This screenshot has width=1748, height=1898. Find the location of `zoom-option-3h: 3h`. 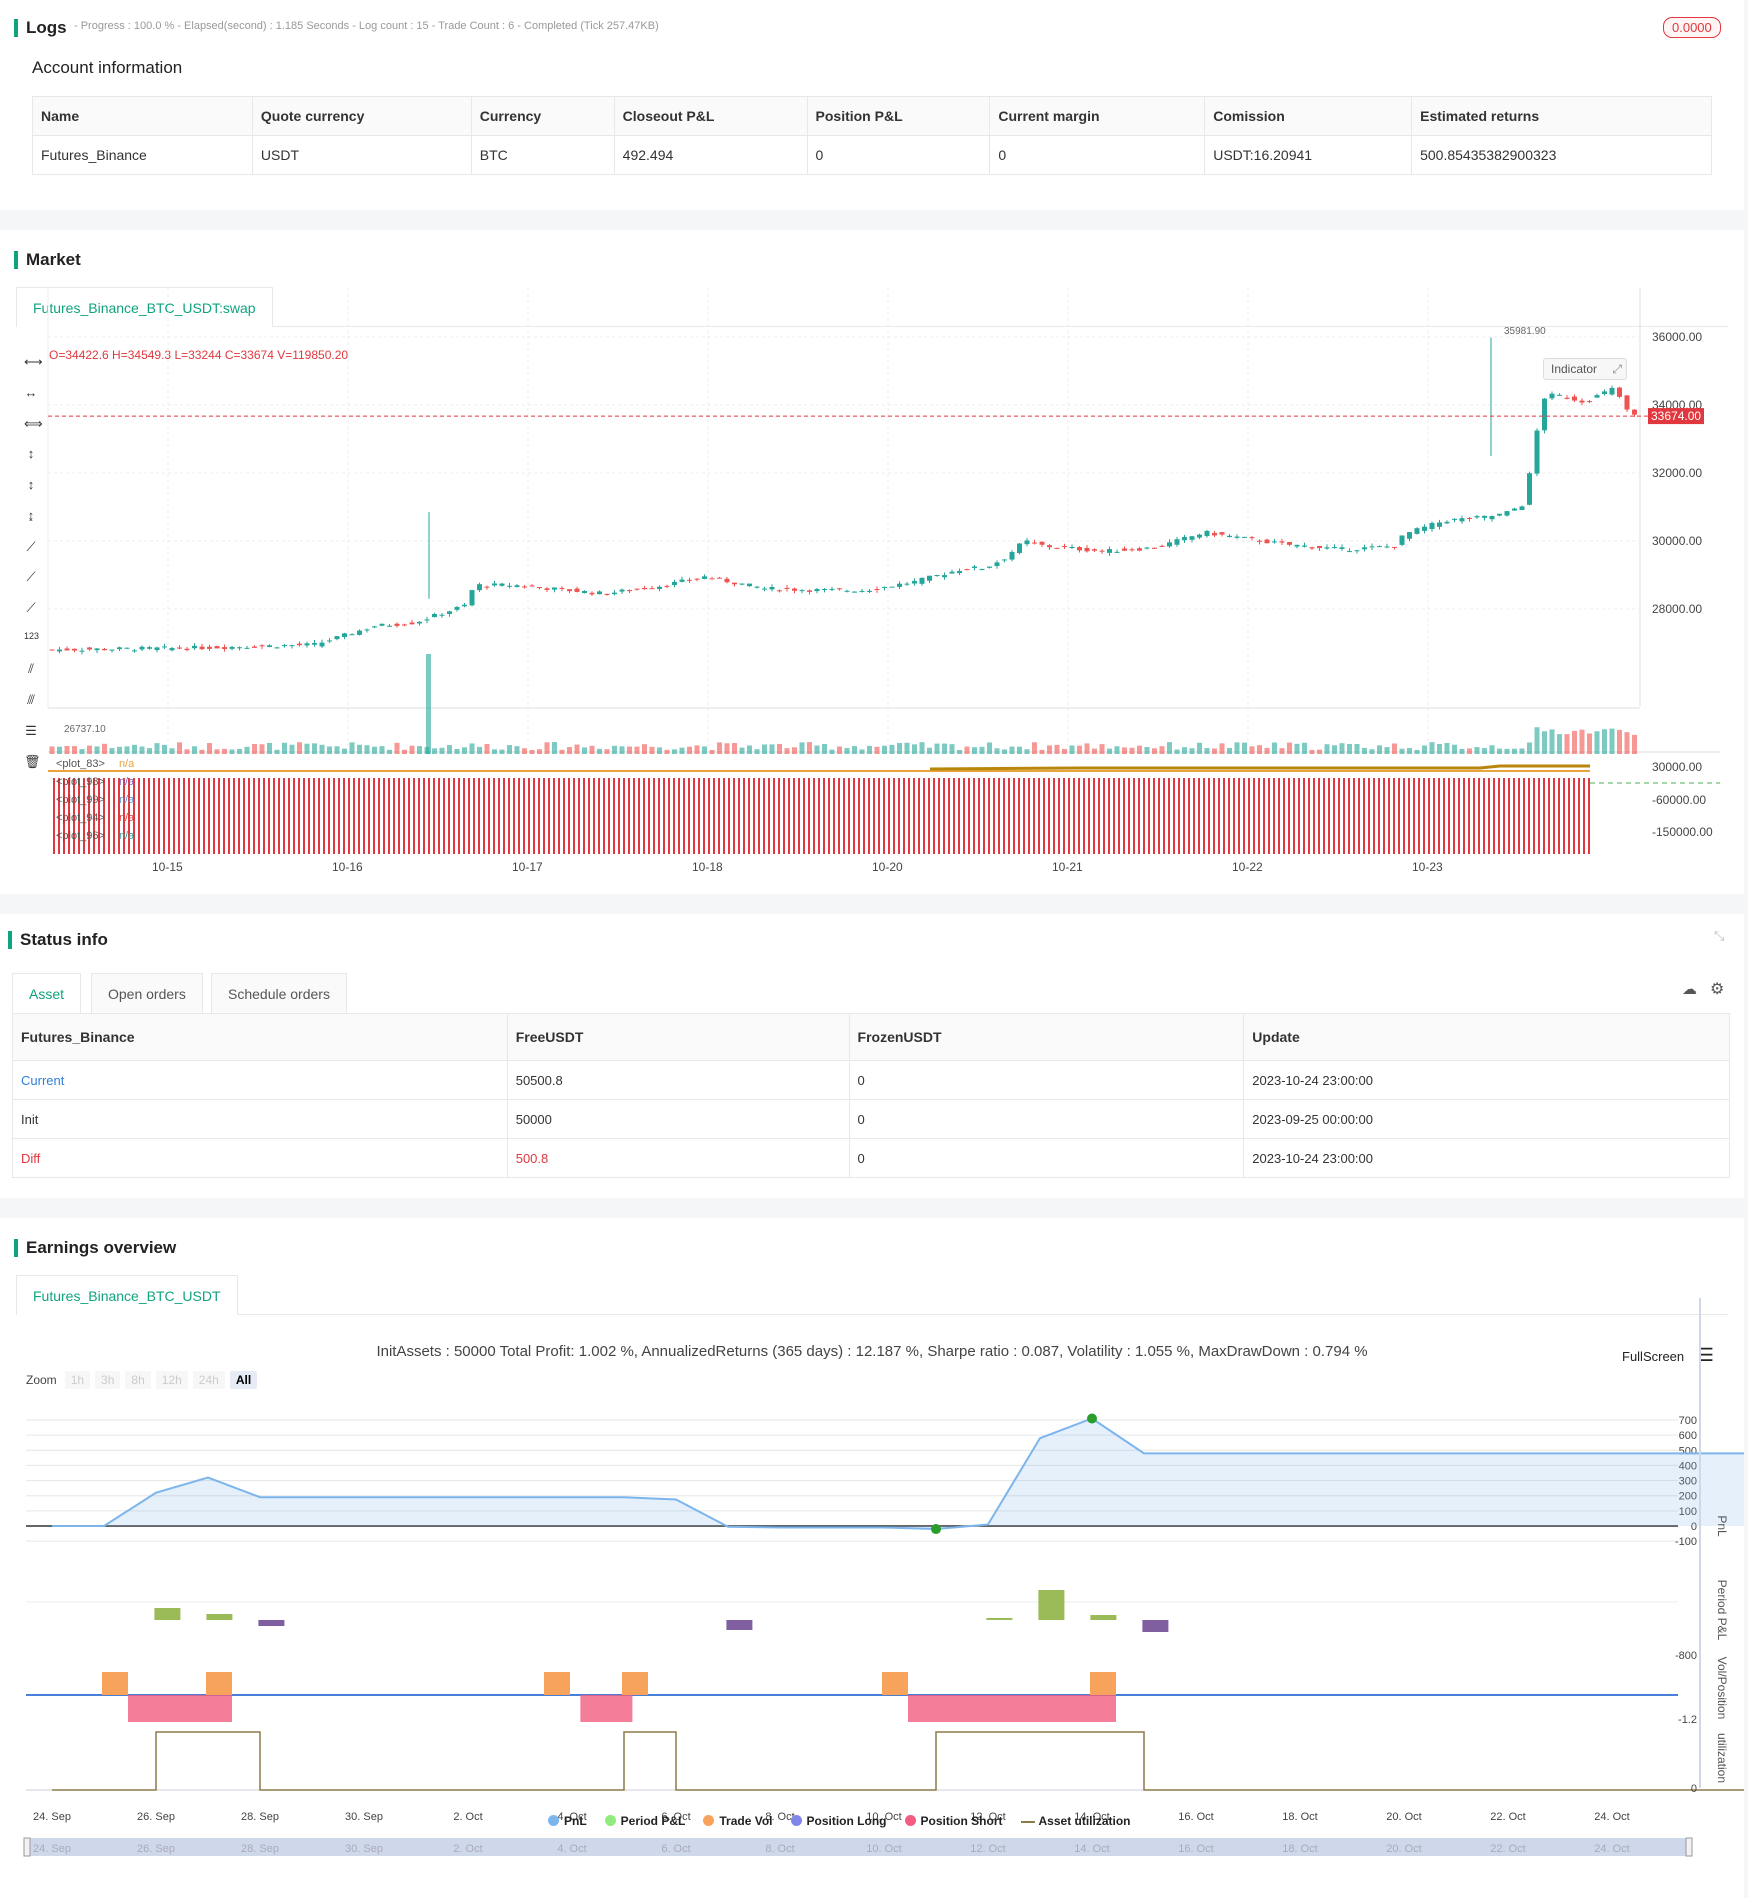

zoom-option-3h: 3h is located at coordinates (108, 1380).